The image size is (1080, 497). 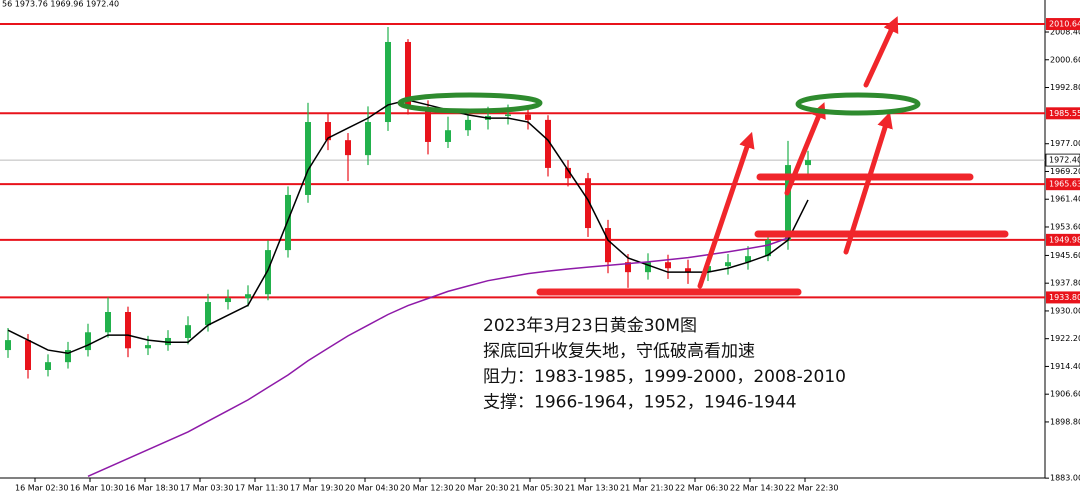 What do you see at coordinates (1065, 283) in the screenshot?
I see `y-tick-label: 1937.80` at bounding box center [1065, 283].